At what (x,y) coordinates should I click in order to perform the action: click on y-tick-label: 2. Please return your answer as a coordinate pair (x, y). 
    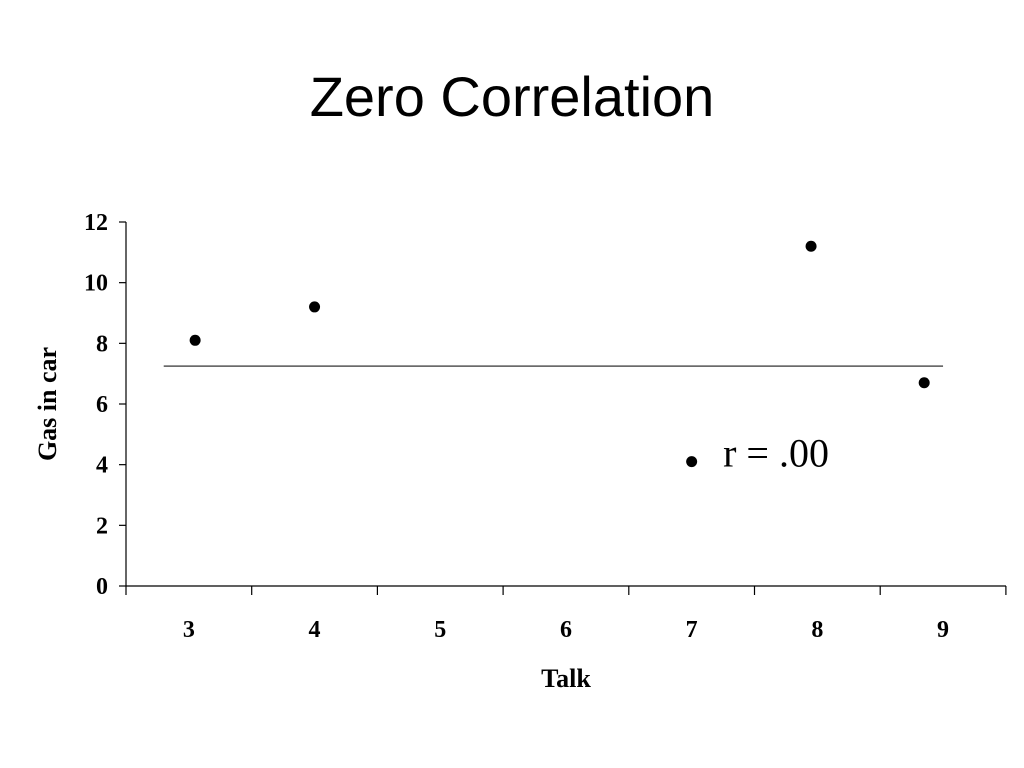
    Looking at the image, I should click on (102, 526).